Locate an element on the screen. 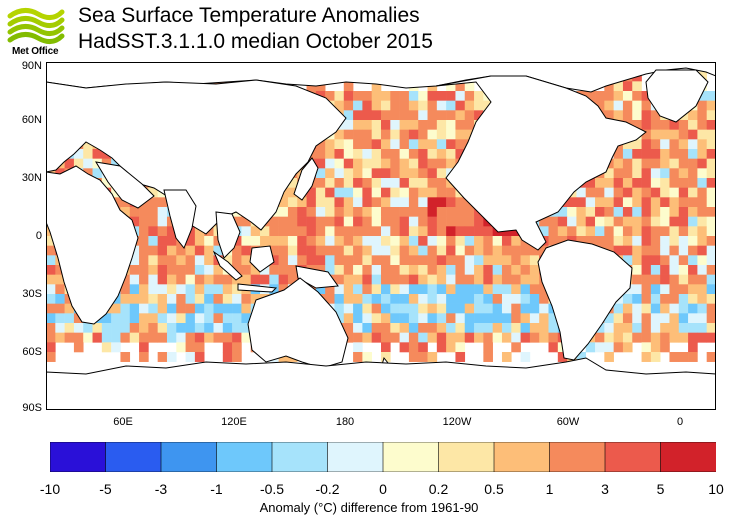 The height and width of the screenshot is (525, 738). colorbar-tick-label: -0.2 is located at coordinates (327, 489).